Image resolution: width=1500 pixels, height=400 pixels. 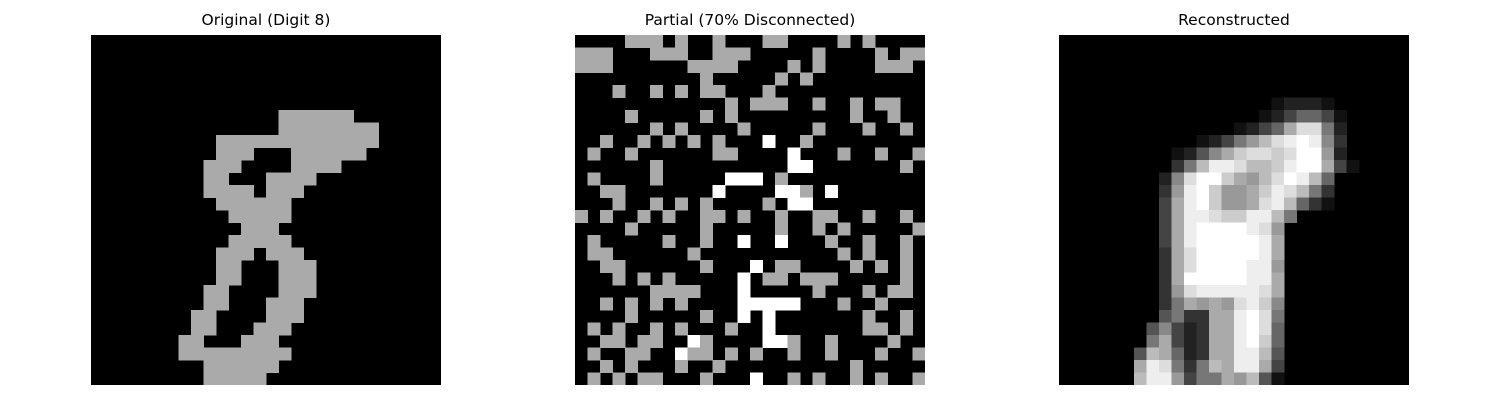 I want to click on panel-title-reconstructed: Reconstructed, so click(x=1234, y=20).